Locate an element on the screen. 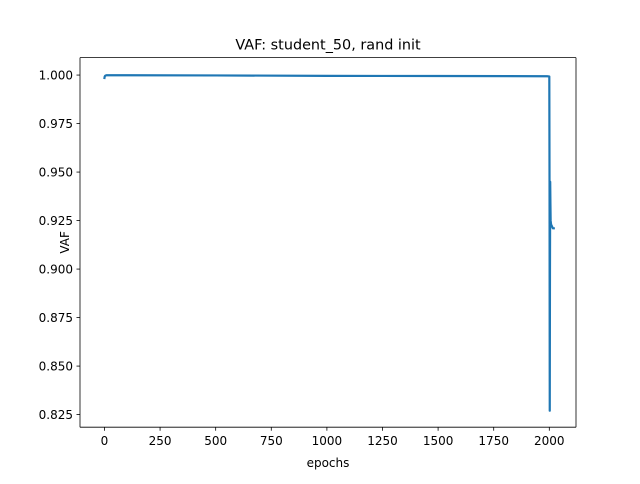 Image resolution: width=640 pixels, height=484 pixels. x-tick-label: 1000 is located at coordinates (327, 441).